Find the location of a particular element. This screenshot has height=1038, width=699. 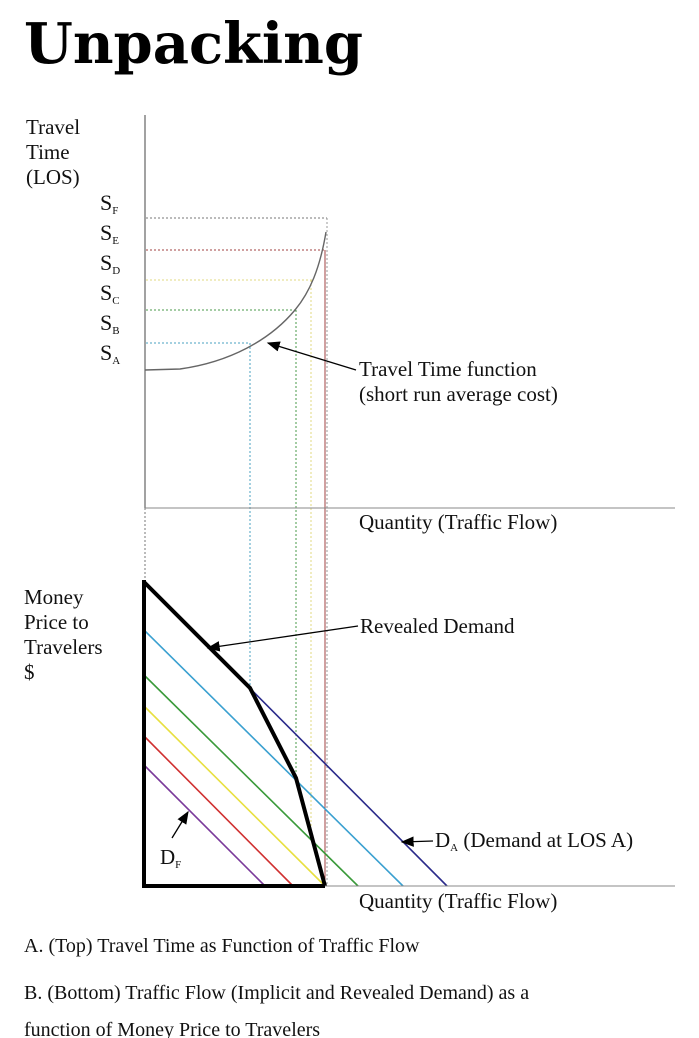

bottom-x-label: Quantity (Traffic Flow) is located at coordinates (458, 901).